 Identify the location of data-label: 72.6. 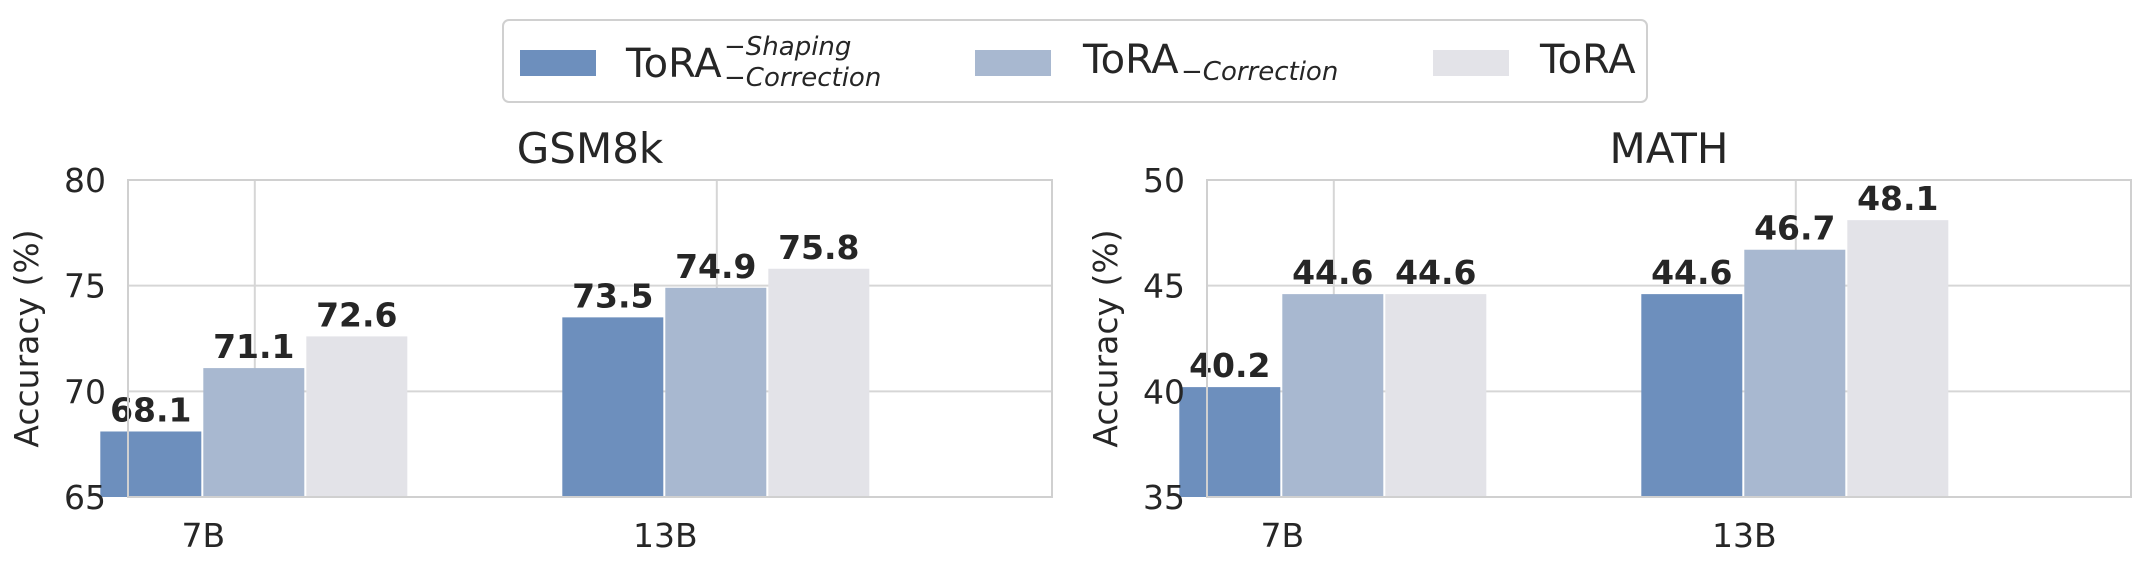
(356, 314).